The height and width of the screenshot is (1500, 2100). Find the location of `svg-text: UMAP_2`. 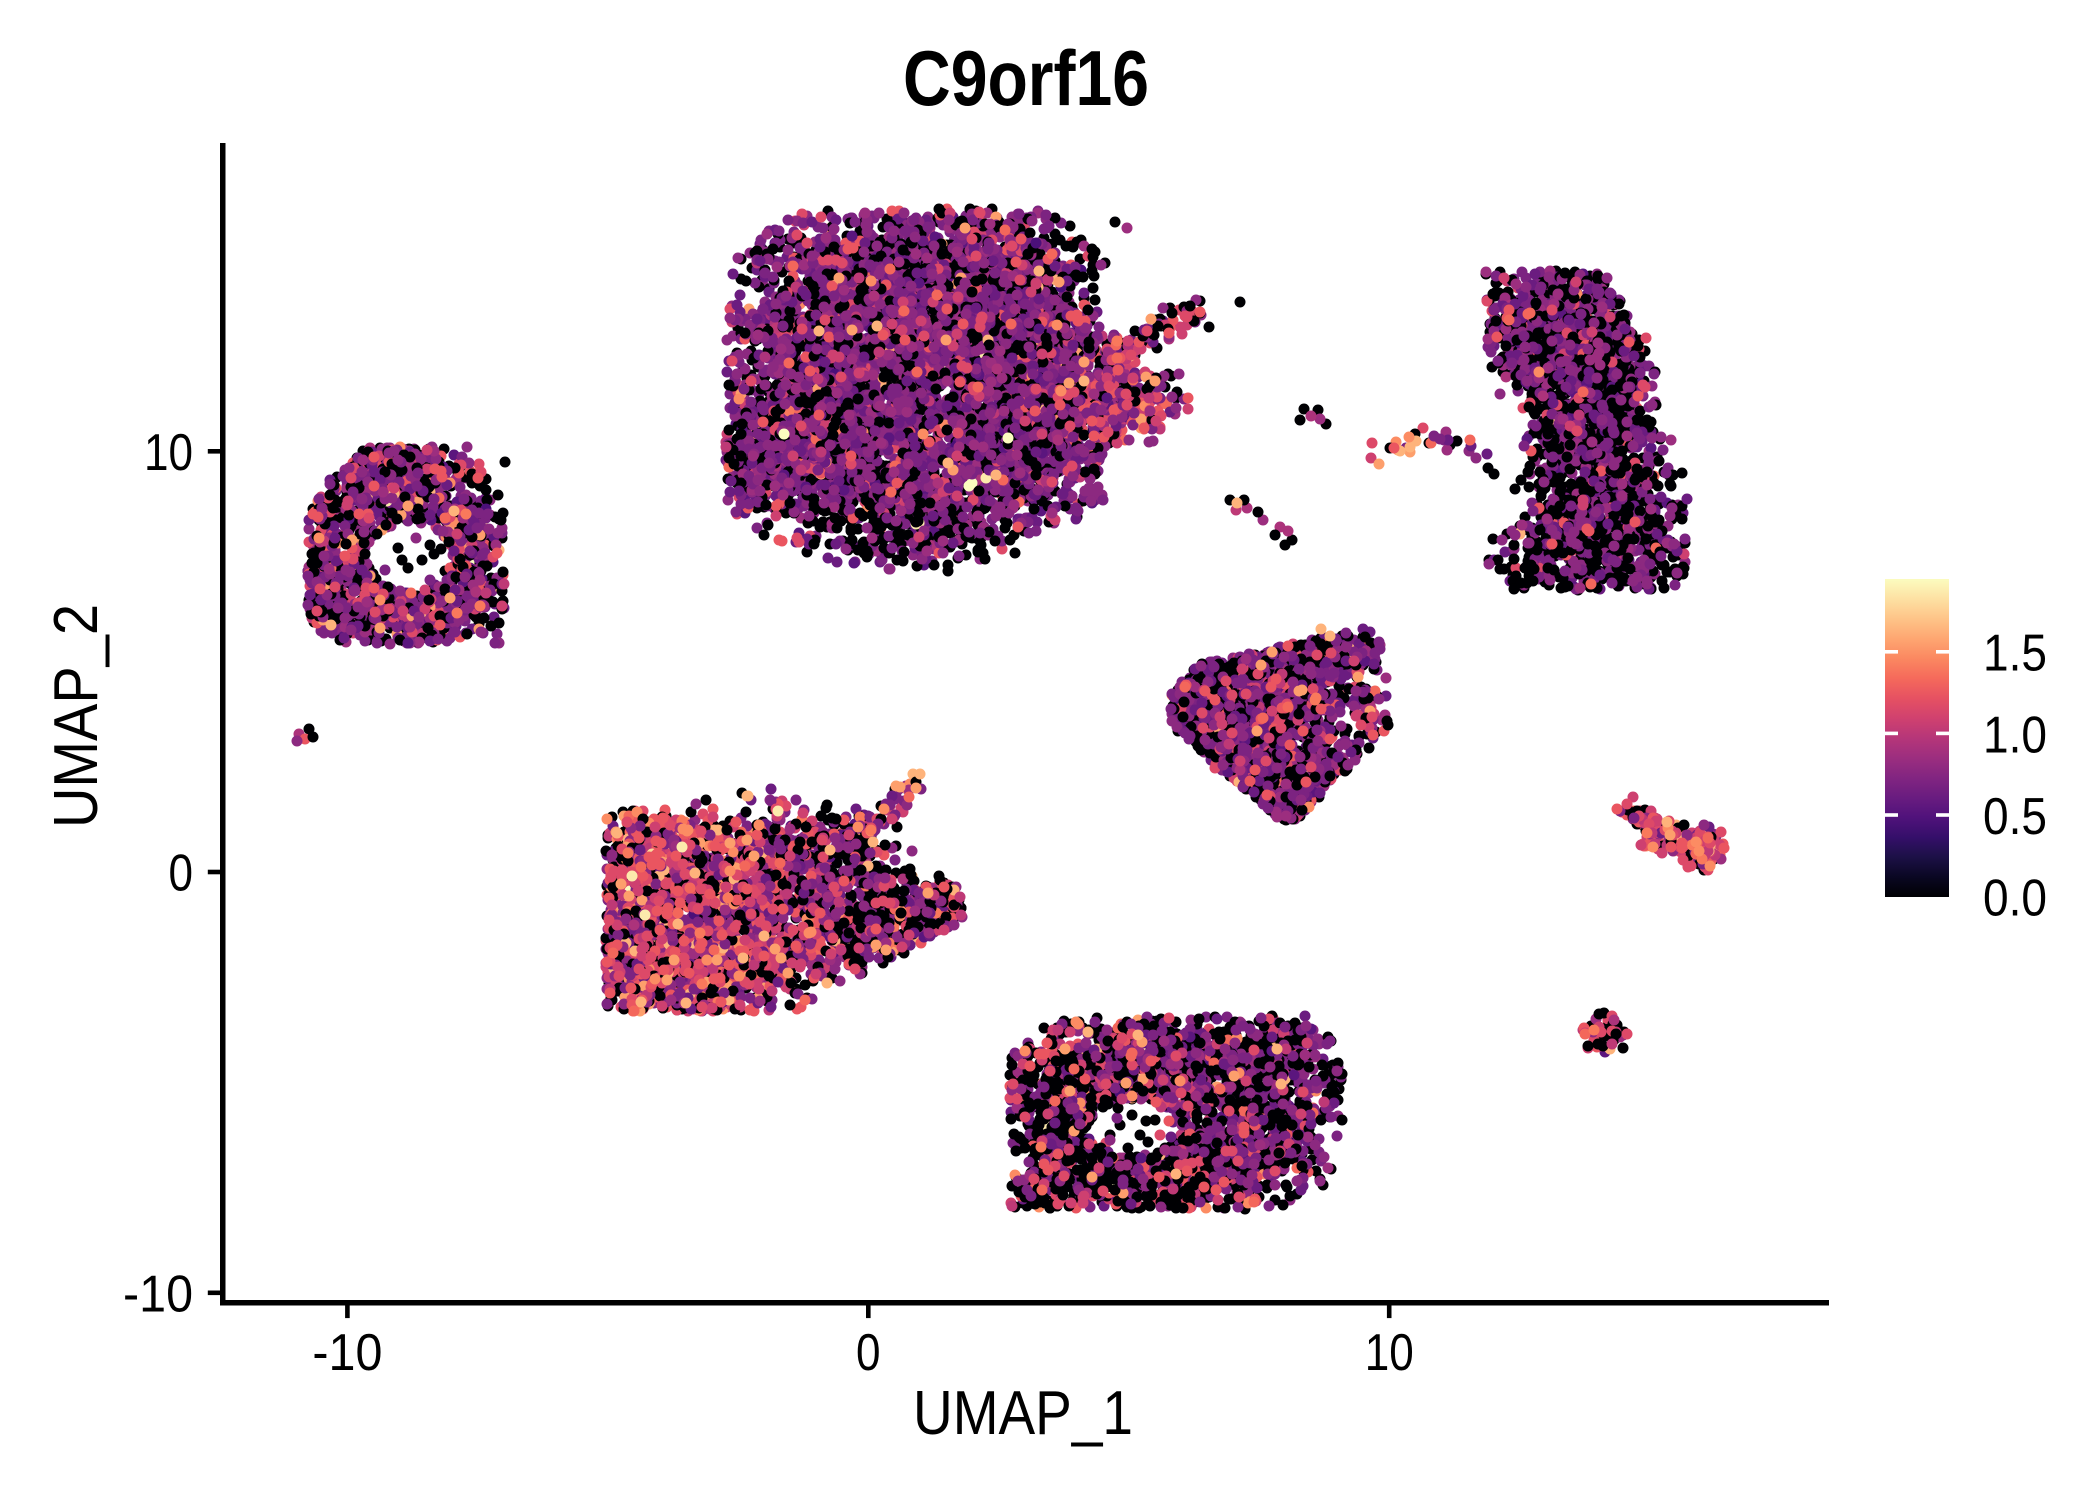

svg-text: UMAP_2 is located at coordinates (76, 716).